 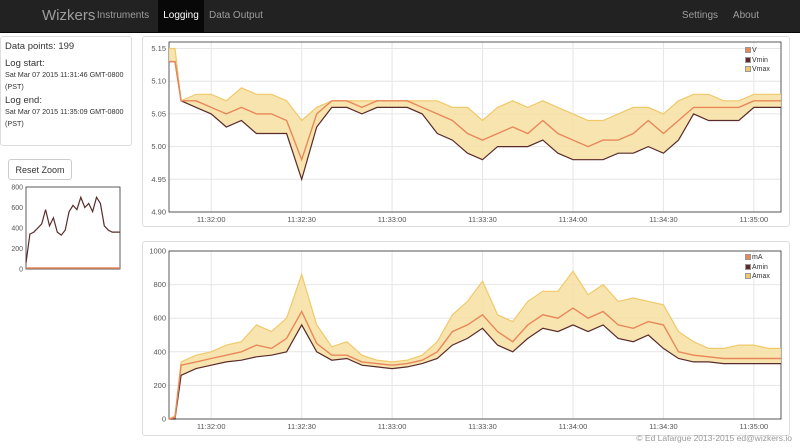 What do you see at coordinates (157, 251) in the screenshot?
I see `current-y-tick-label: 1000` at bounding box center [157, 251].